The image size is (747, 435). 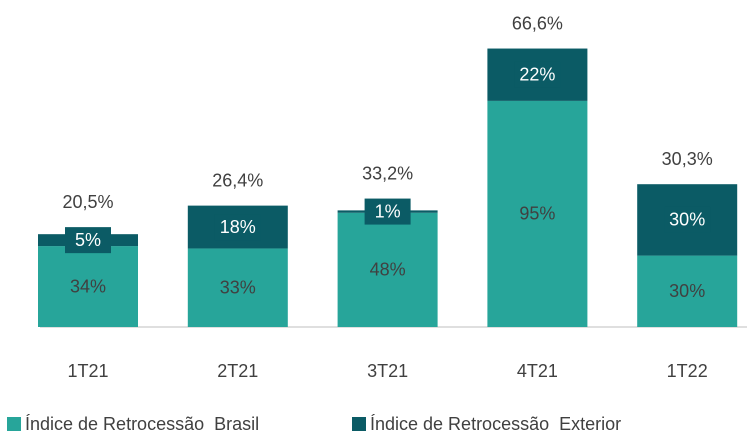 I want to click on total-label: 26,4%, so click(x=237, y=180).